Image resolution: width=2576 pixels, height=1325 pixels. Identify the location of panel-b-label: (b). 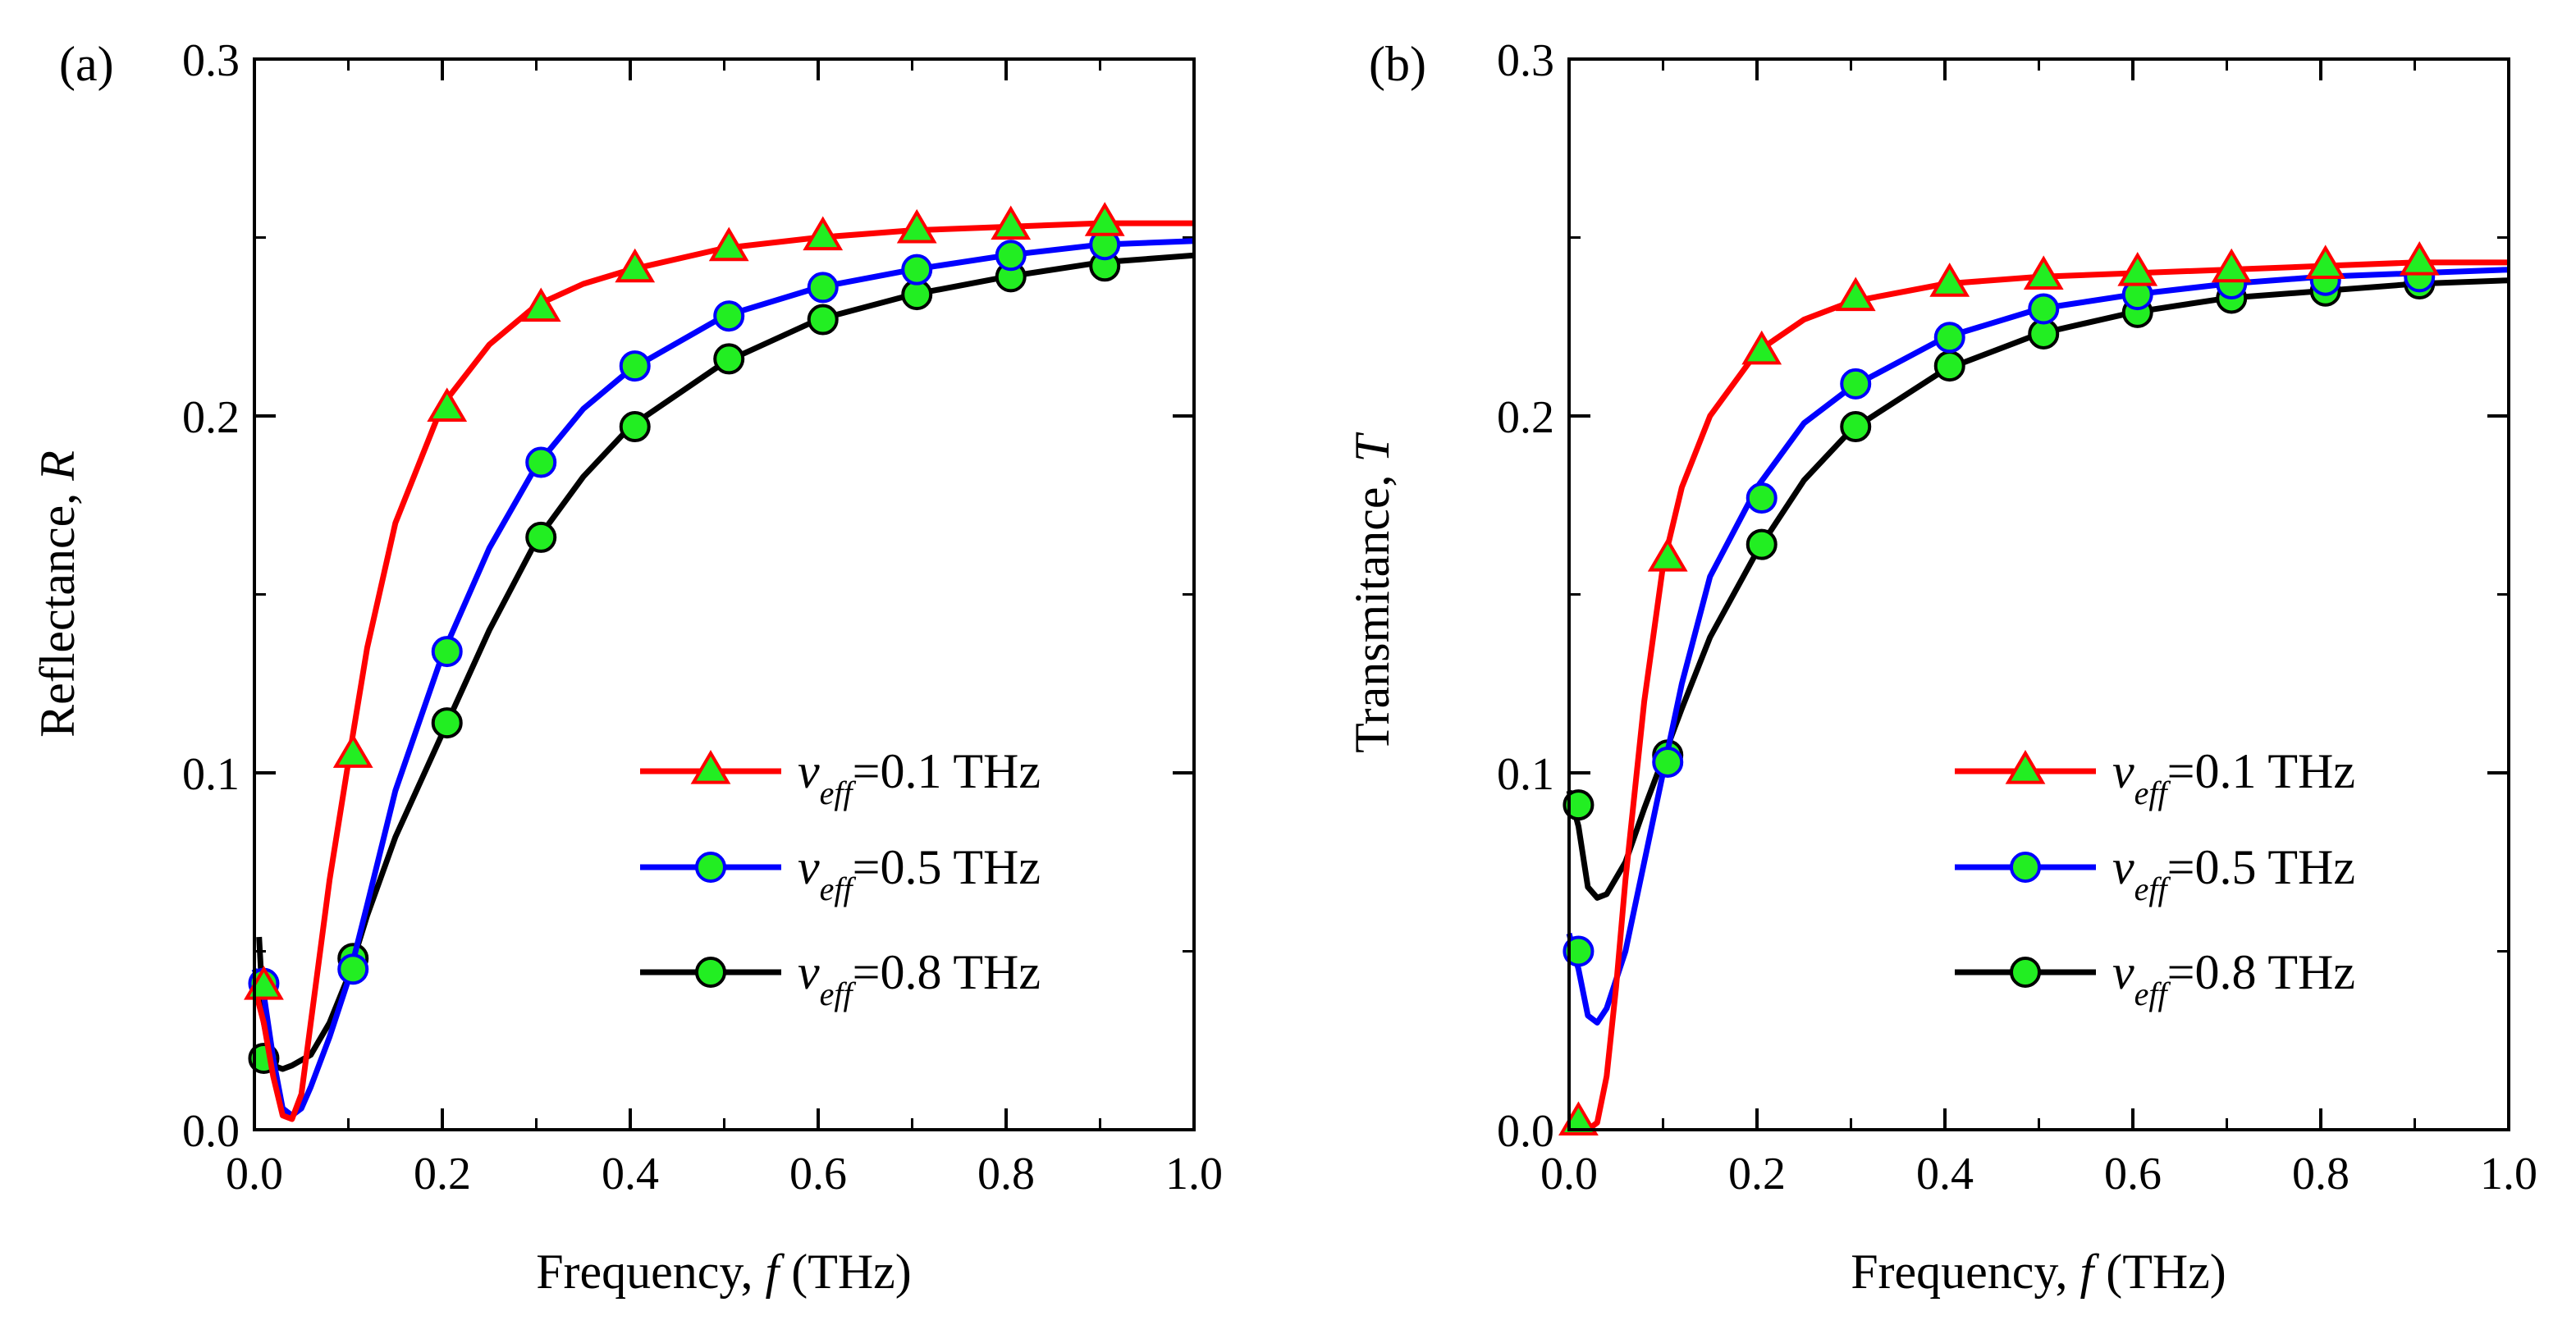
(1397, 64).